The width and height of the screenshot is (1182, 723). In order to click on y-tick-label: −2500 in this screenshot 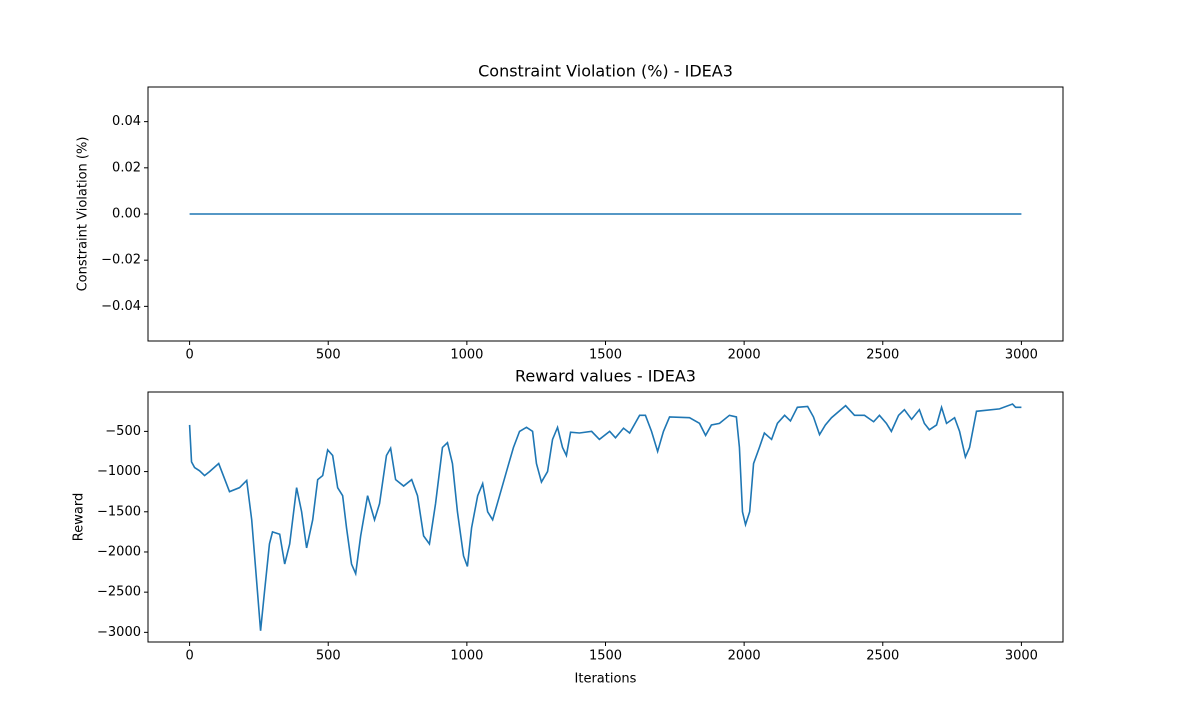, I will do `click(119, 592)`.